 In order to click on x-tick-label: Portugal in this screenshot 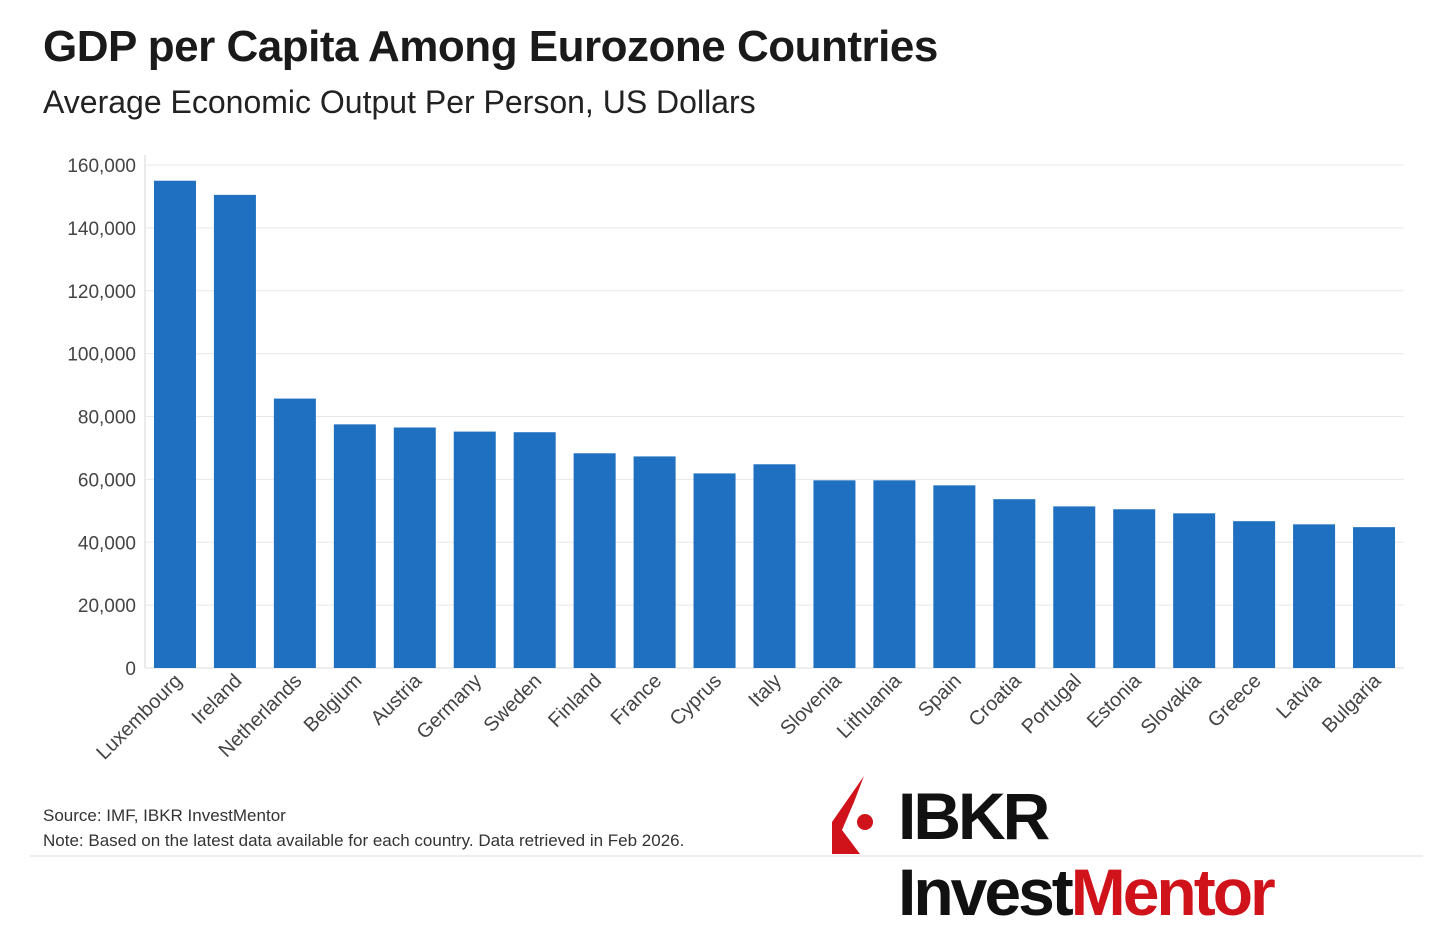, I will do `click(1052, 704)`.